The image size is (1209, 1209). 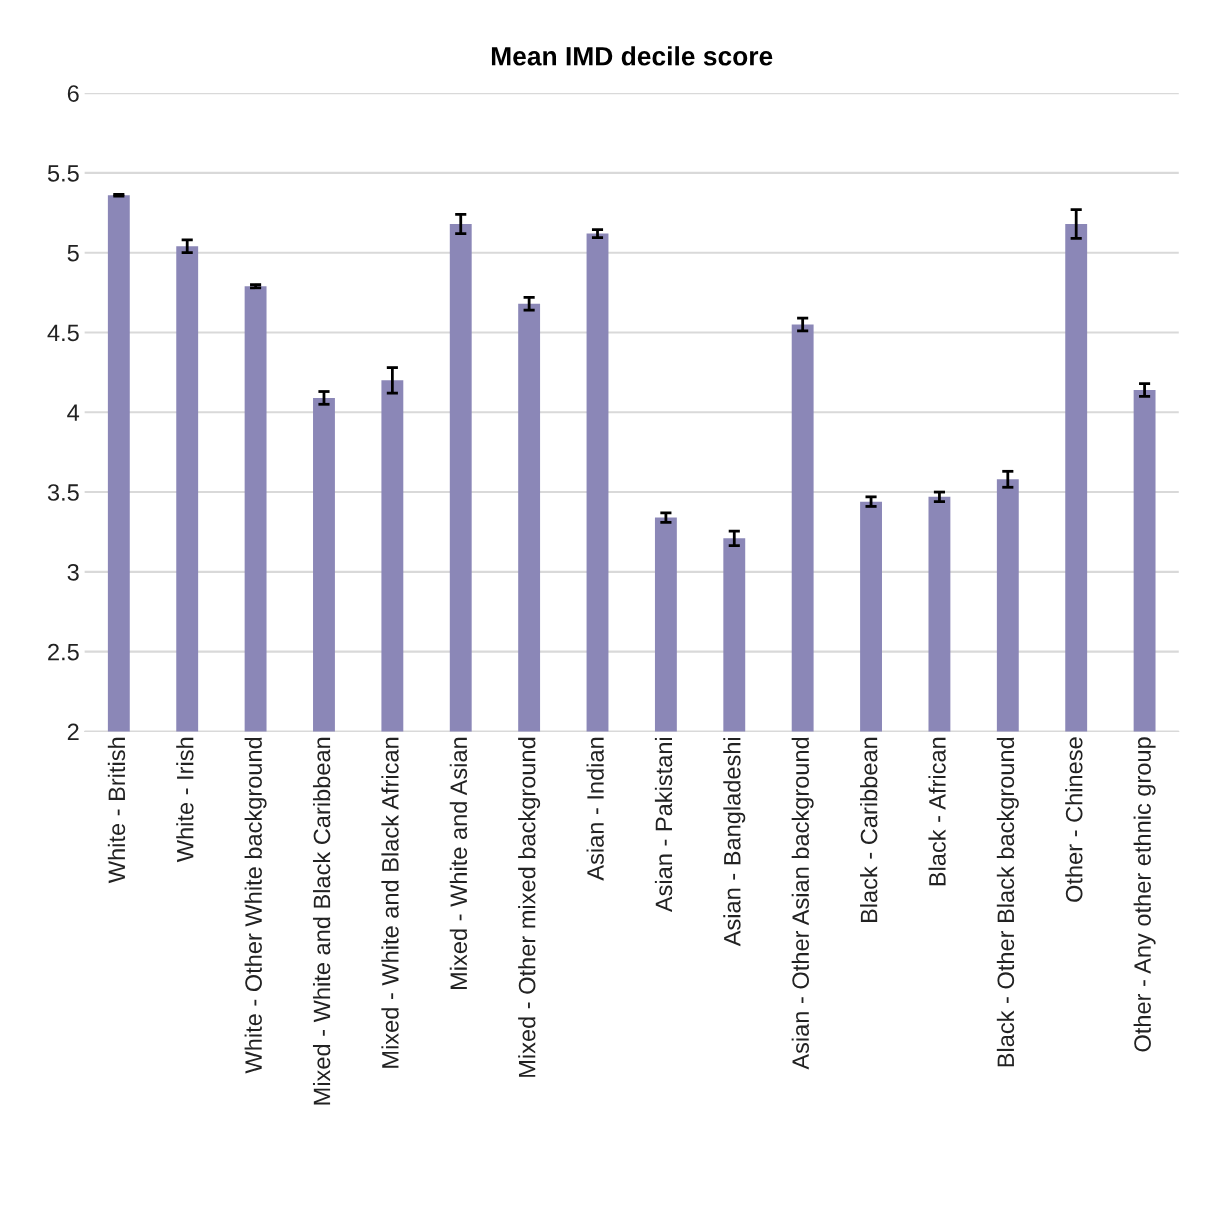 What do you see at coordinates (116, 810) in the screenshot?
I see `x-tick-label: White - British` at bounding box center [116, 810].